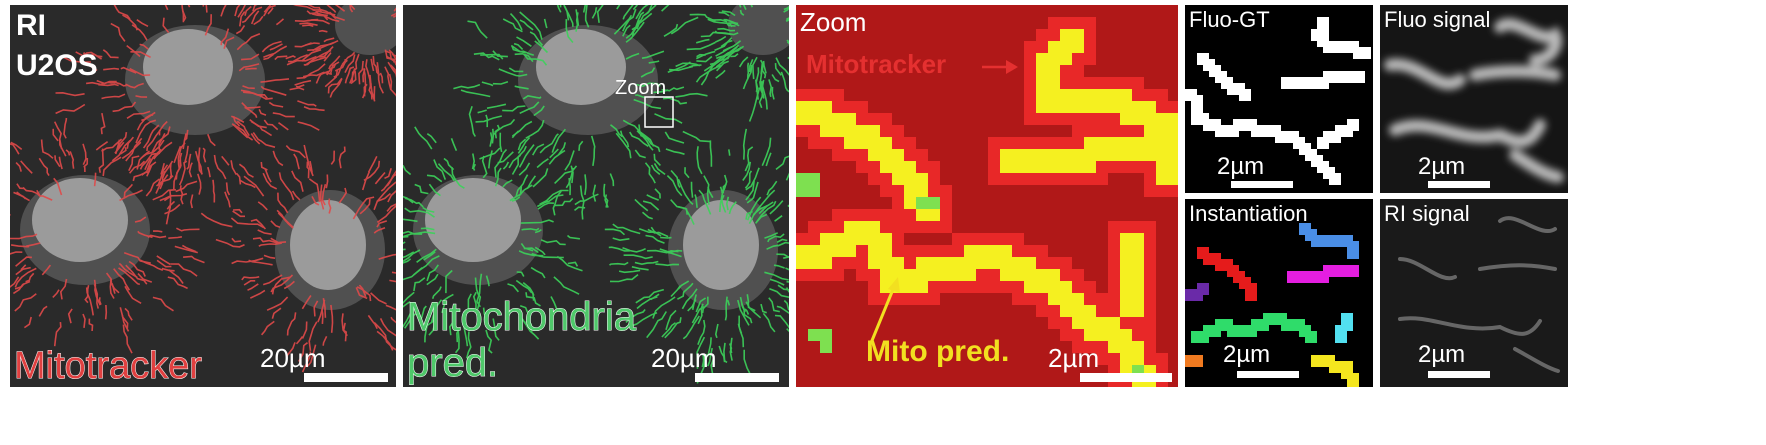  What do you see at coordinates (884, 310) in the screenshot?
I see `mito-pred-arrow` at bounding box center [884, 310].